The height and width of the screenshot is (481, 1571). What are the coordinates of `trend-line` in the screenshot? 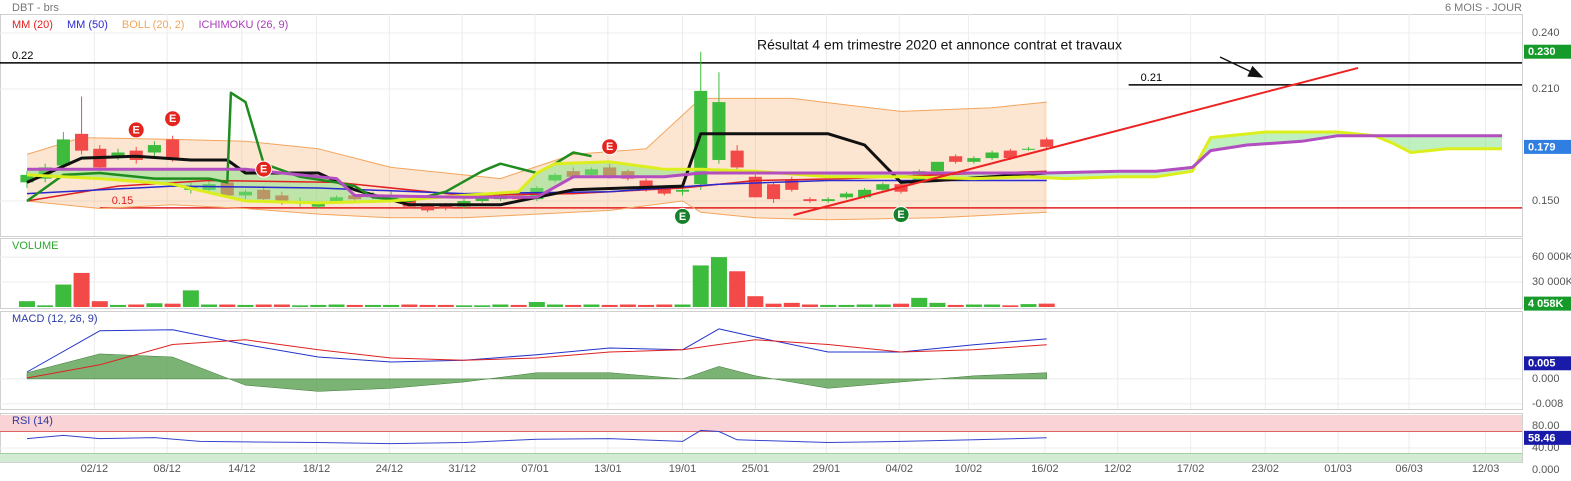 It's located at (1076, 141).